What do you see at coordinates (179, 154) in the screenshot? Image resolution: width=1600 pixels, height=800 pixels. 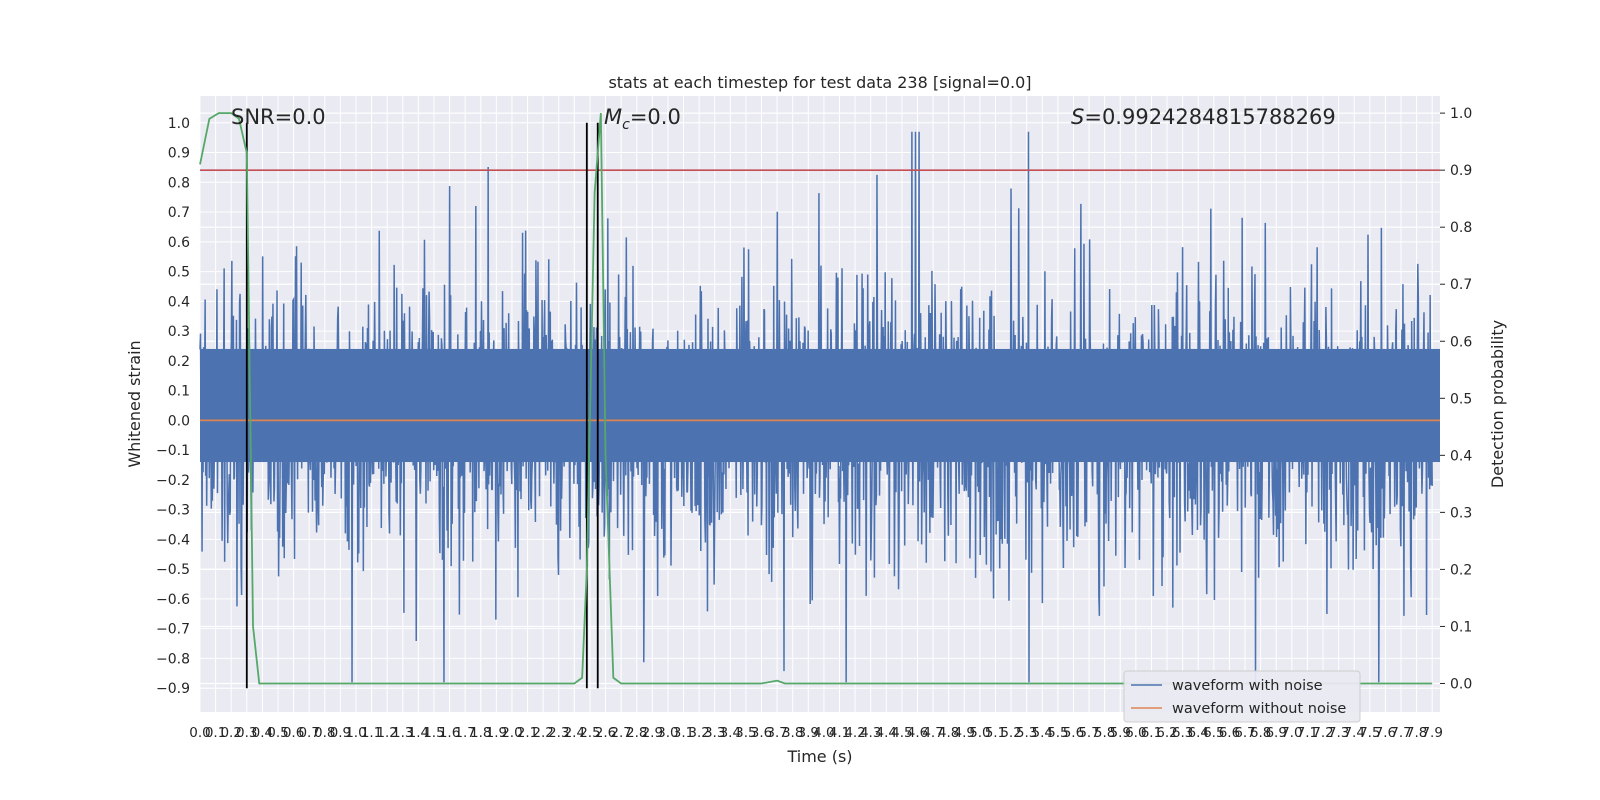 I see `y-tick-label-left: 0.9` at bounding box center [179, 154].